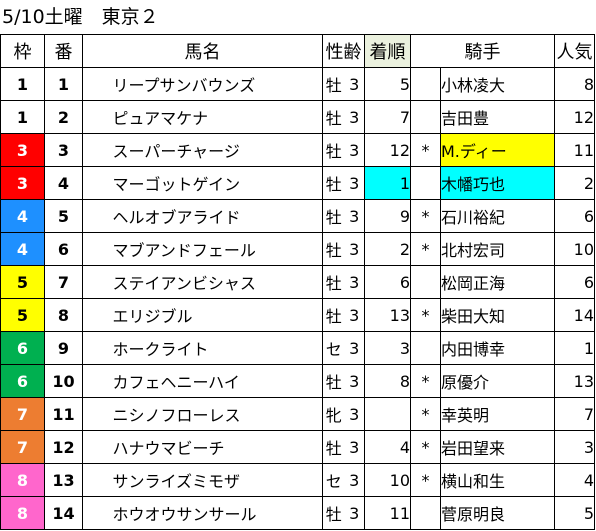 The height and width of the screenshot is (531, 596). I want to click on col-header-finish: 着順, so click(387, 51).